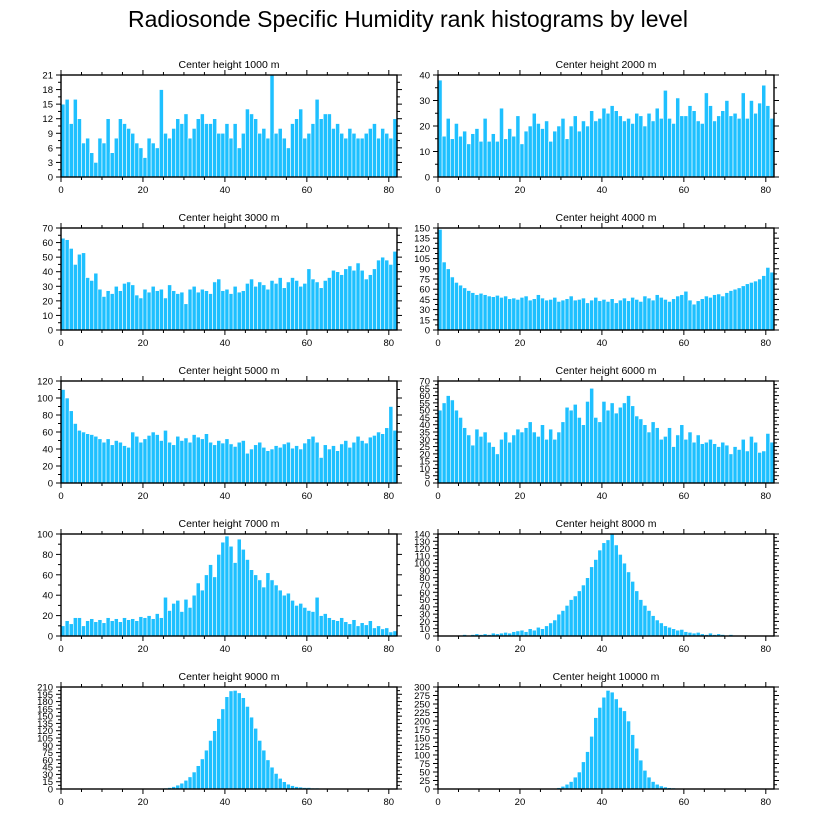 This screenshot has height=824, width=816. Describe the element at coordinates (229, 218) in the screenshot. I see `panel-title: Center height 3000 m` at that location.